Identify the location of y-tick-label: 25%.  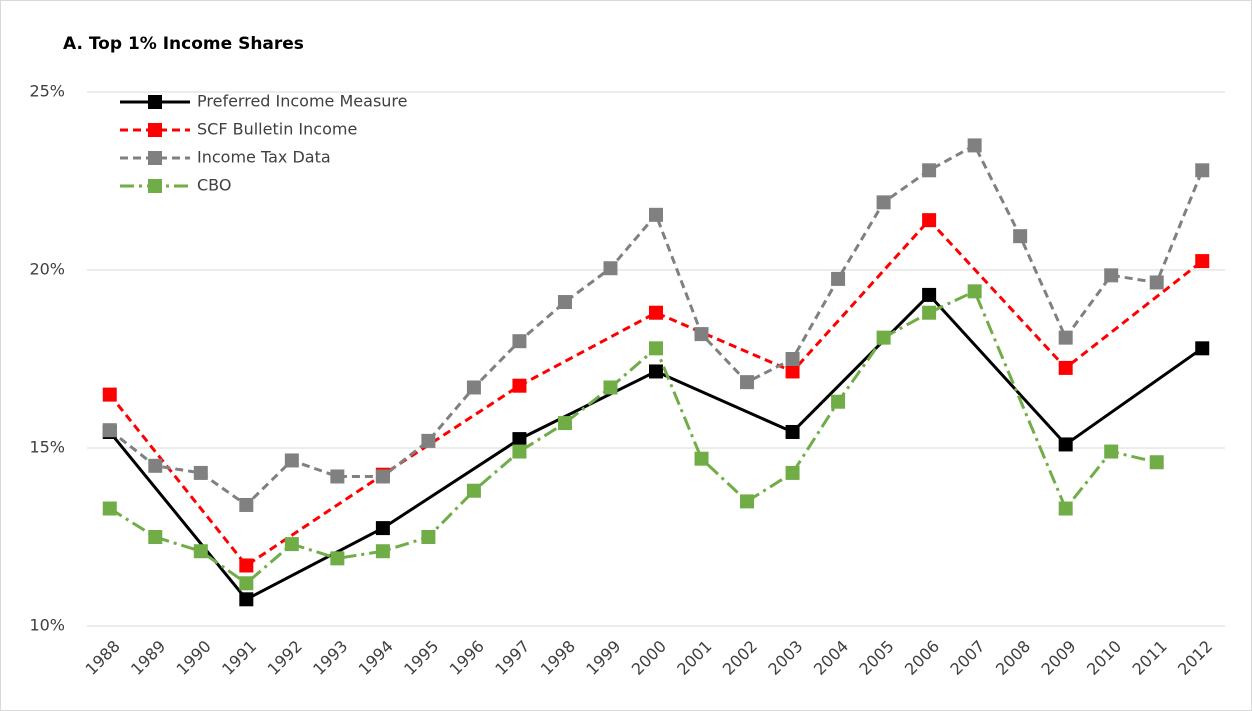
(47, 91).